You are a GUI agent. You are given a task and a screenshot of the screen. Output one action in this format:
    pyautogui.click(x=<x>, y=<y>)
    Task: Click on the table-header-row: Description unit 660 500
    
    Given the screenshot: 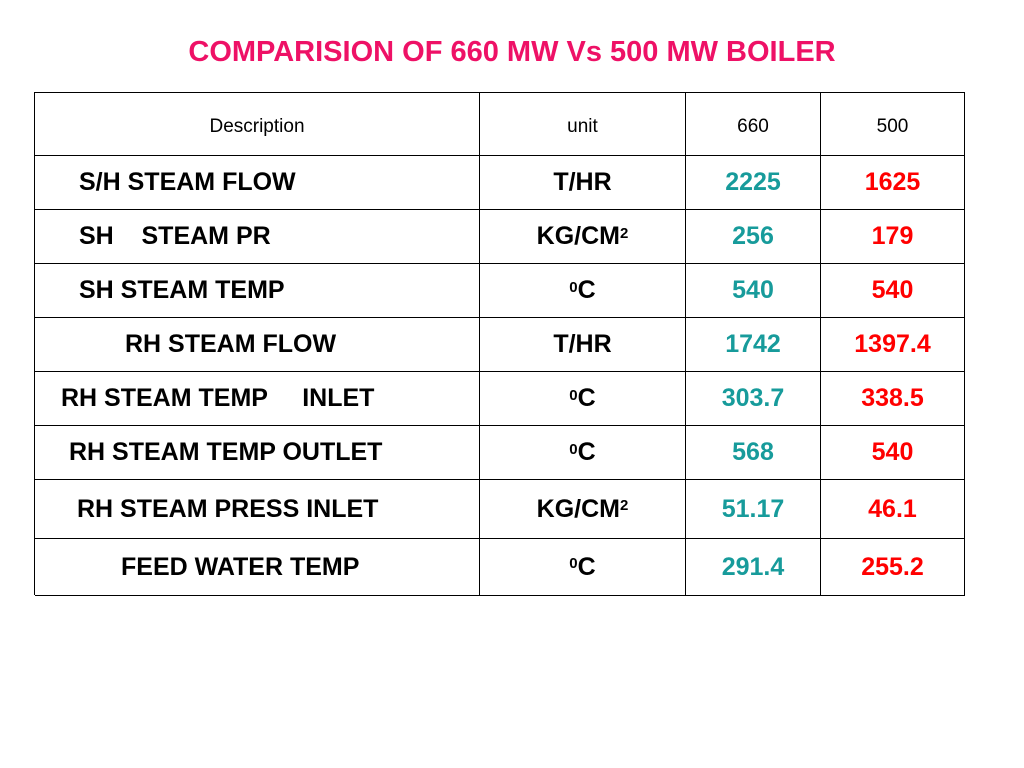 What is the action you would take?
    pyautogui.click(x=500, y=124)
    